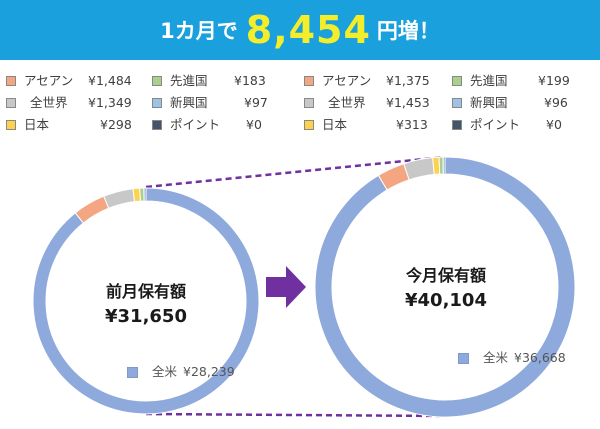 The height and width of the screenshot is (429, 600). Describe the element at coordinates (110, 80) in the screenshot. I see `legend-value: ¥1,484` at that location.